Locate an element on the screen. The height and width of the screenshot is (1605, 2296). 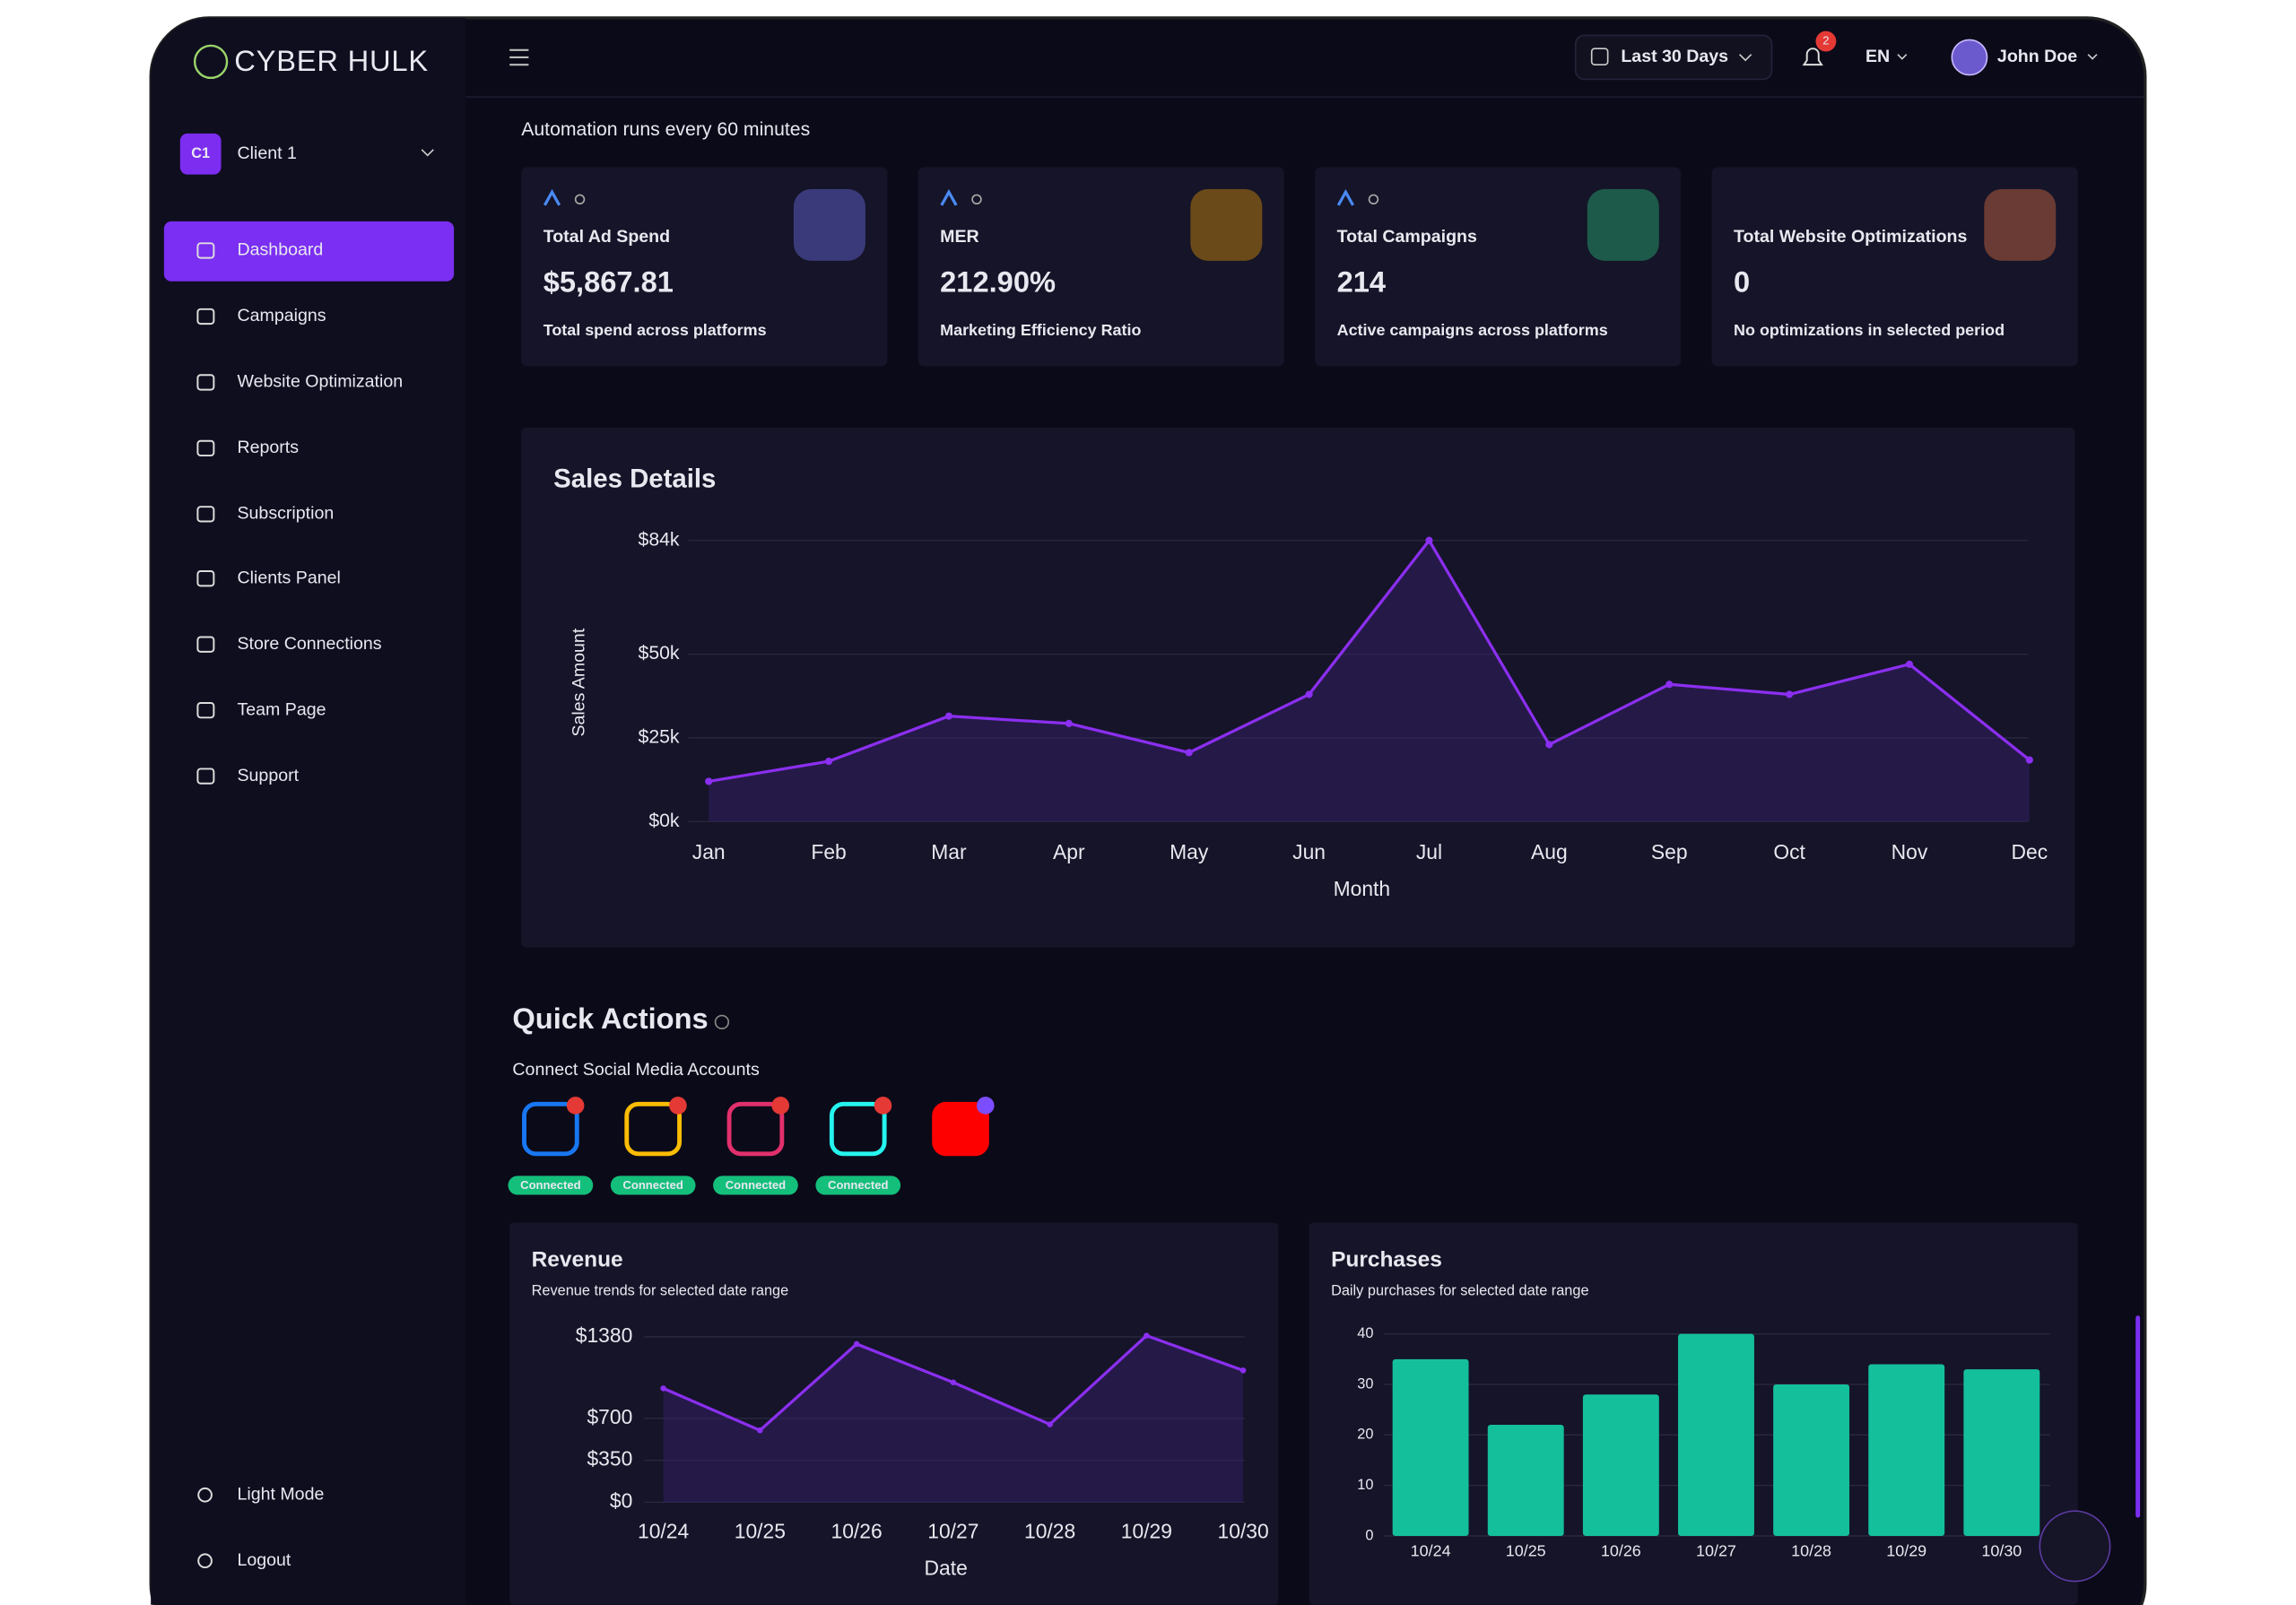
nav-item: Store Connections is located at coordinates (309, 644).